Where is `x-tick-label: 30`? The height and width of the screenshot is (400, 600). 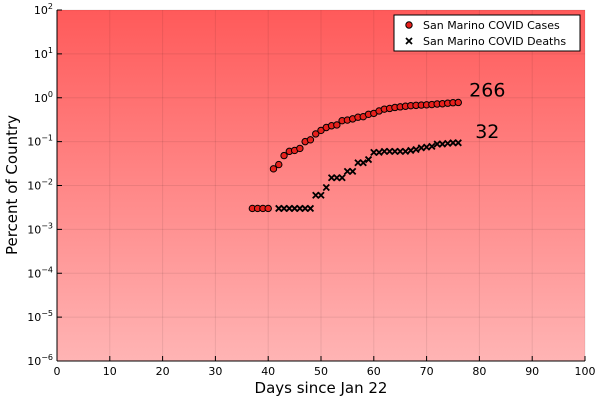 x-tick-label: 30 is located at coordinates (215, 371).